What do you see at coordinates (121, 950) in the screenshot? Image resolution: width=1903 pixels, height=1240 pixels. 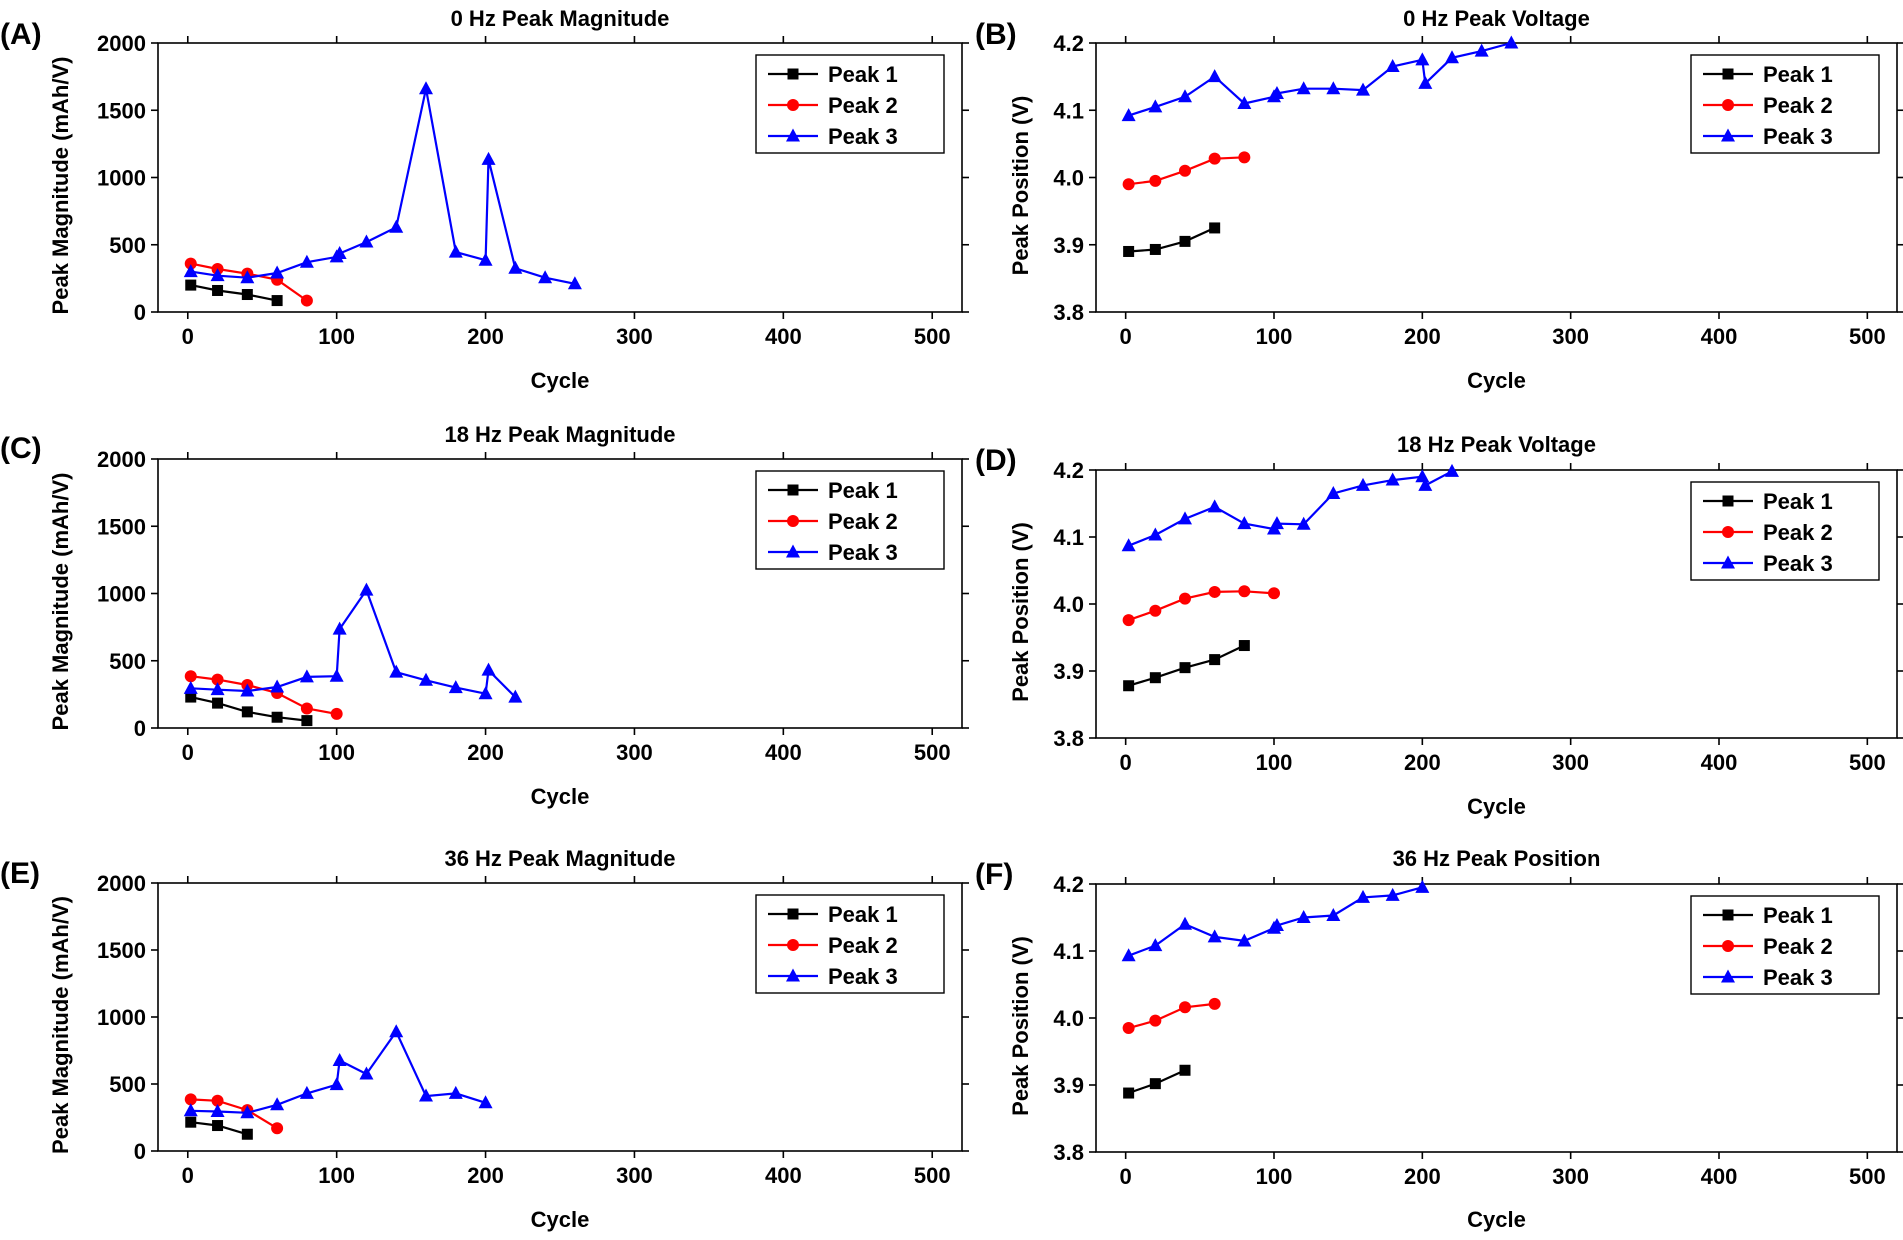 I see `y-tick-label: 1500` at bounding box center [121, 950].